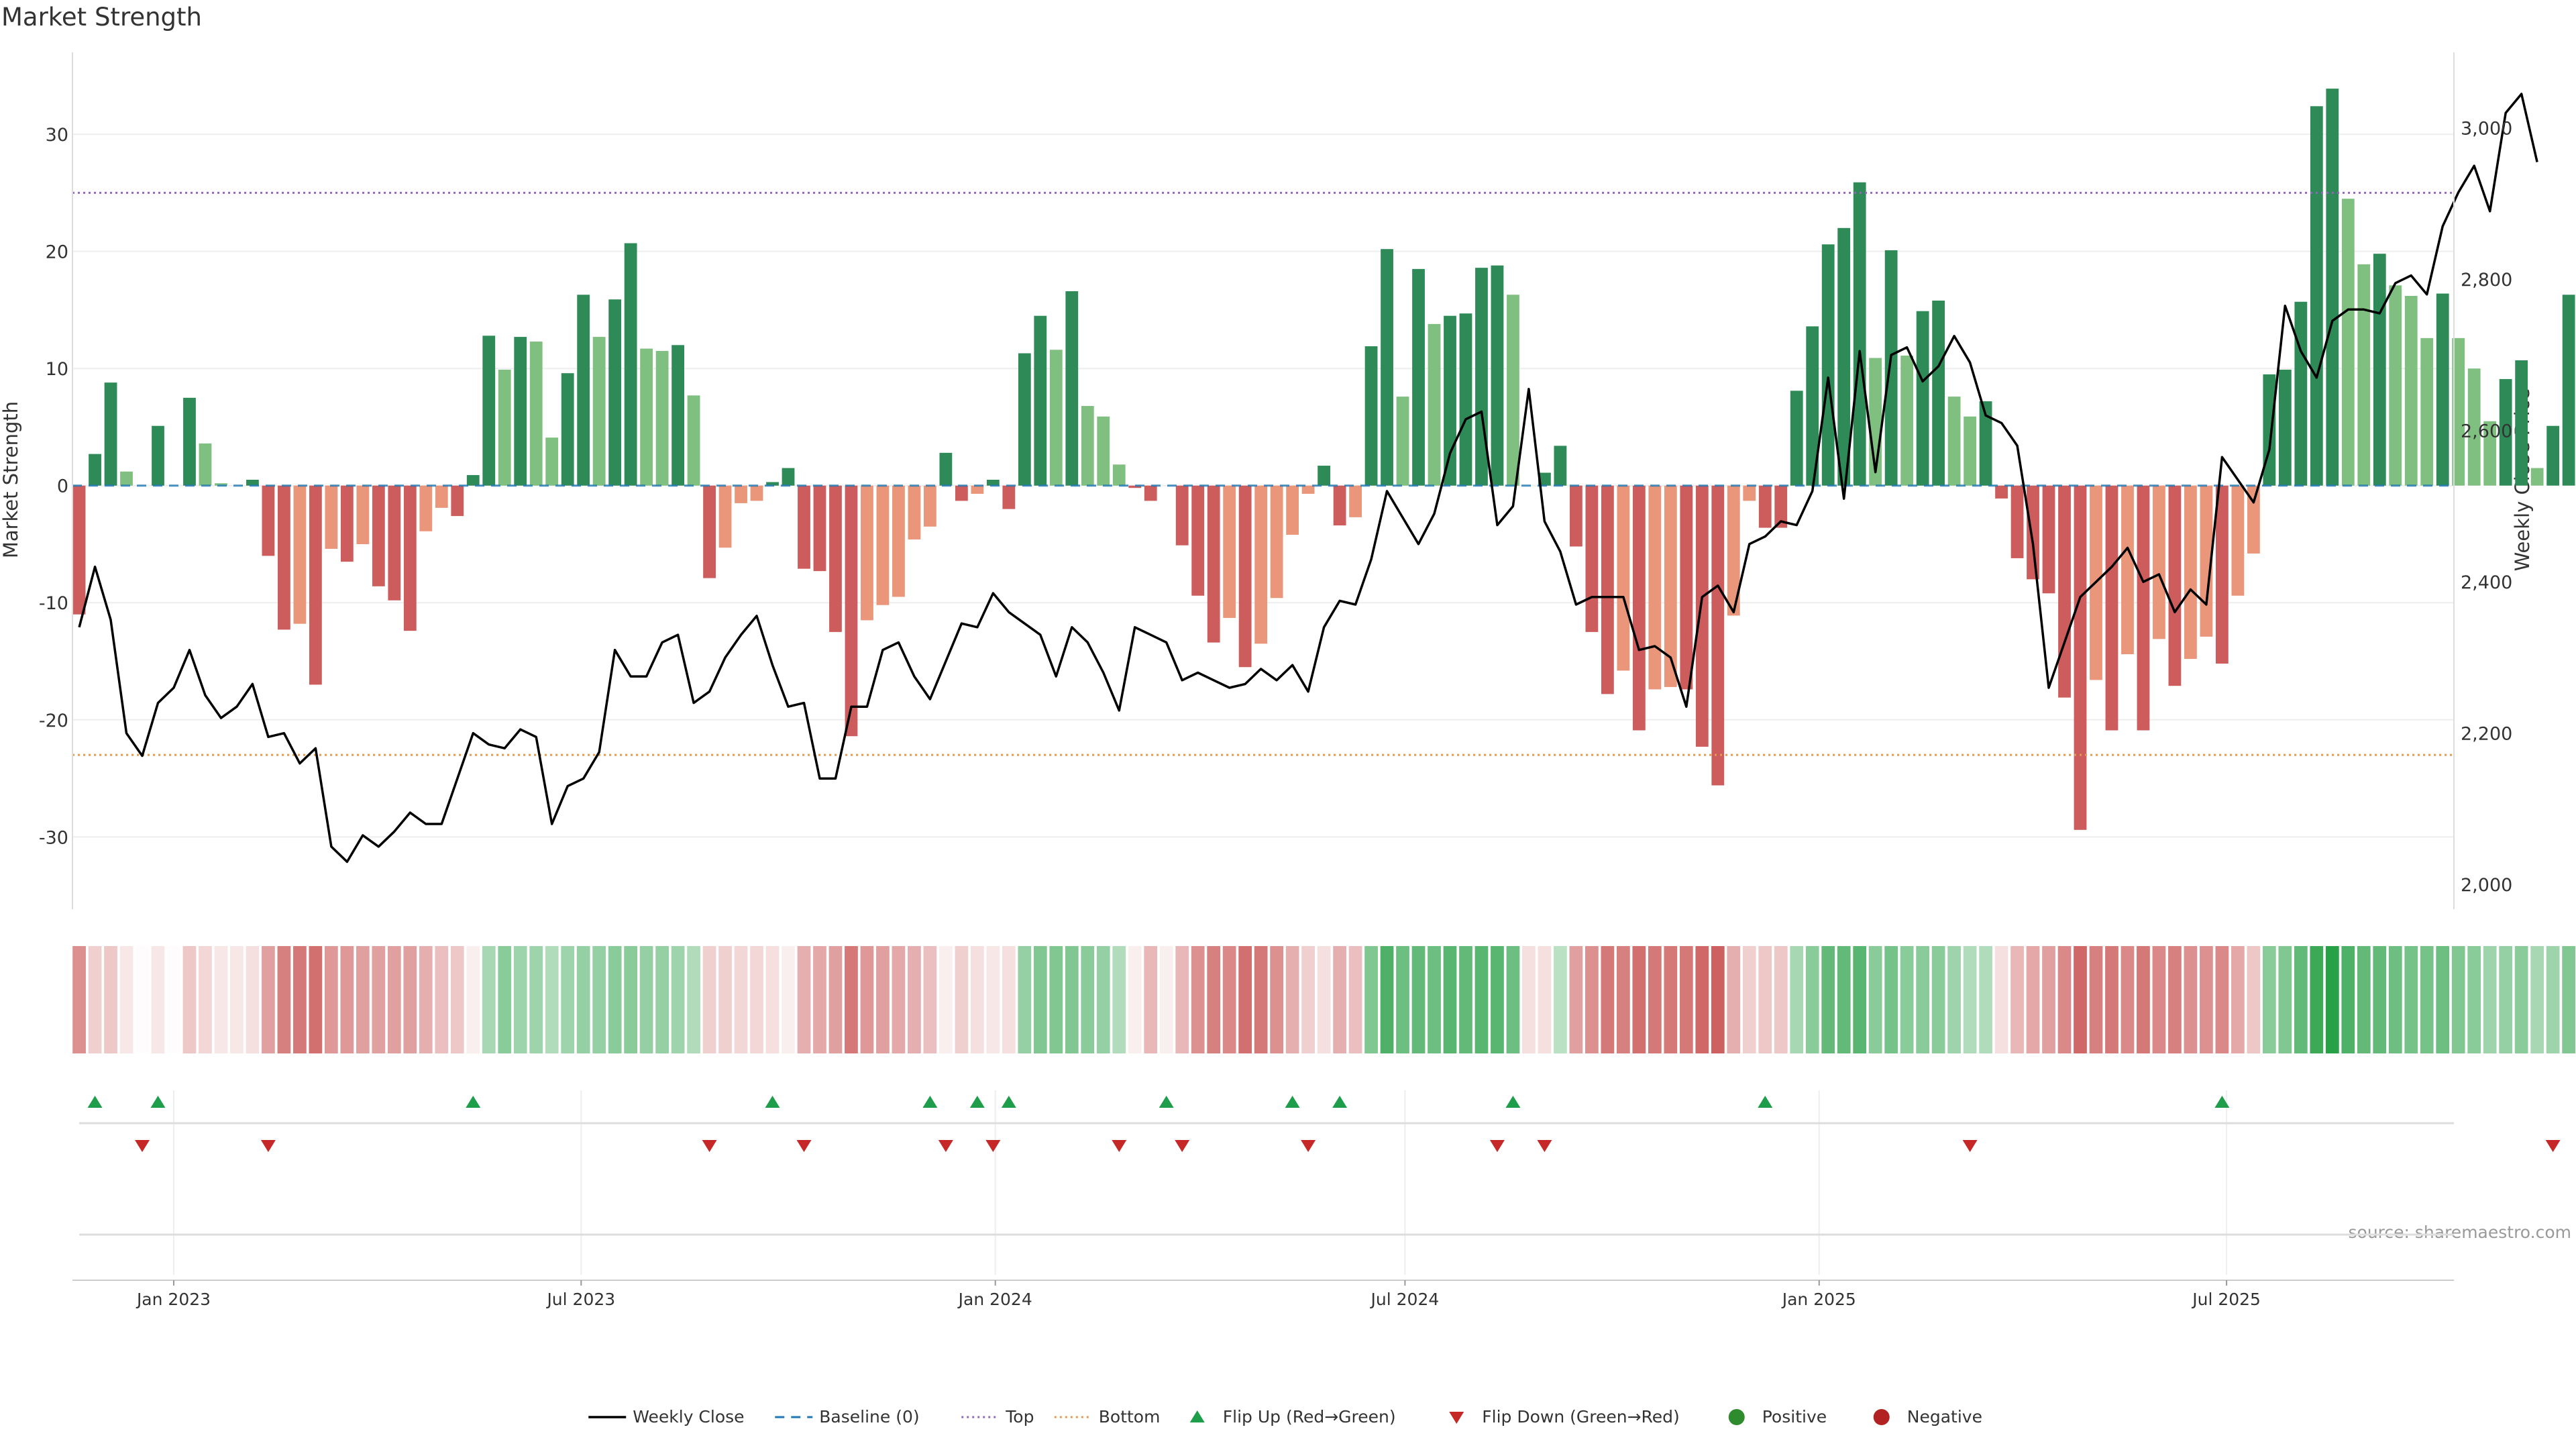 The width and height of the screenshot is (2576, 1452). I want to click on legend-item-flip-down: Flip Down (Green→Red), so click(1564, 1417).